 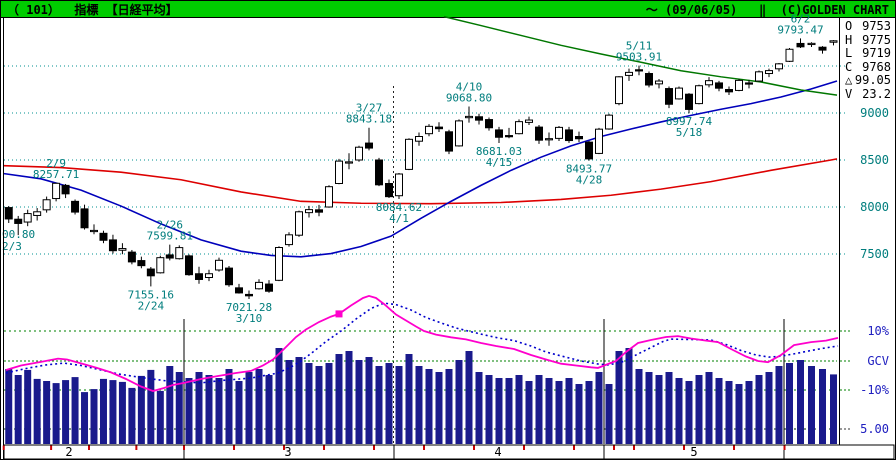 I want to click on month-label: 5, so click(x=693, y=452).